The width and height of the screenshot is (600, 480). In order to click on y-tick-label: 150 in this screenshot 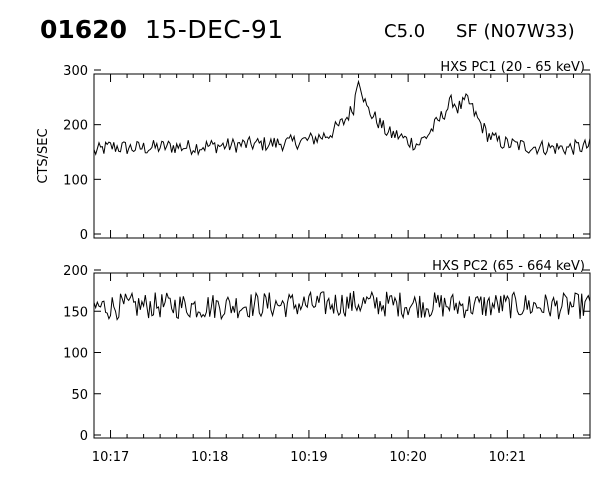, I will do `click(75, 312)`.